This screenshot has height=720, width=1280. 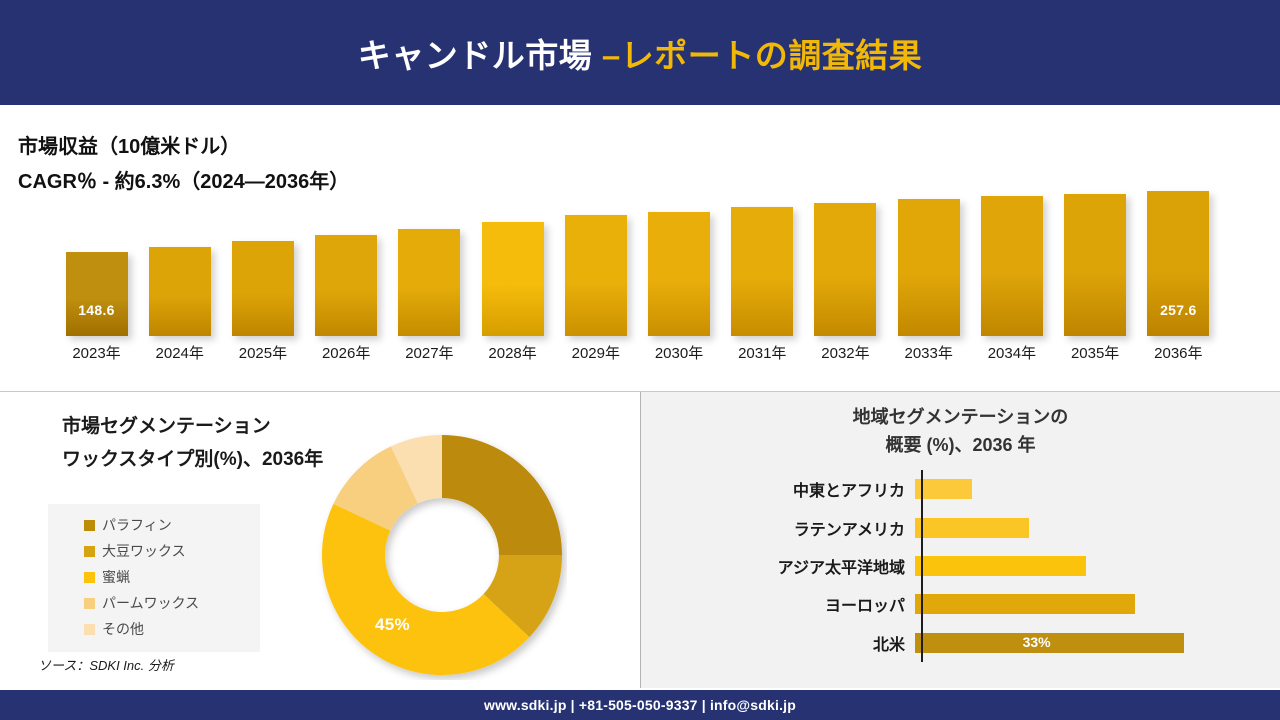 I want to click on region-bar-row: ラテンアメリカ, so click(x=991, y=528).